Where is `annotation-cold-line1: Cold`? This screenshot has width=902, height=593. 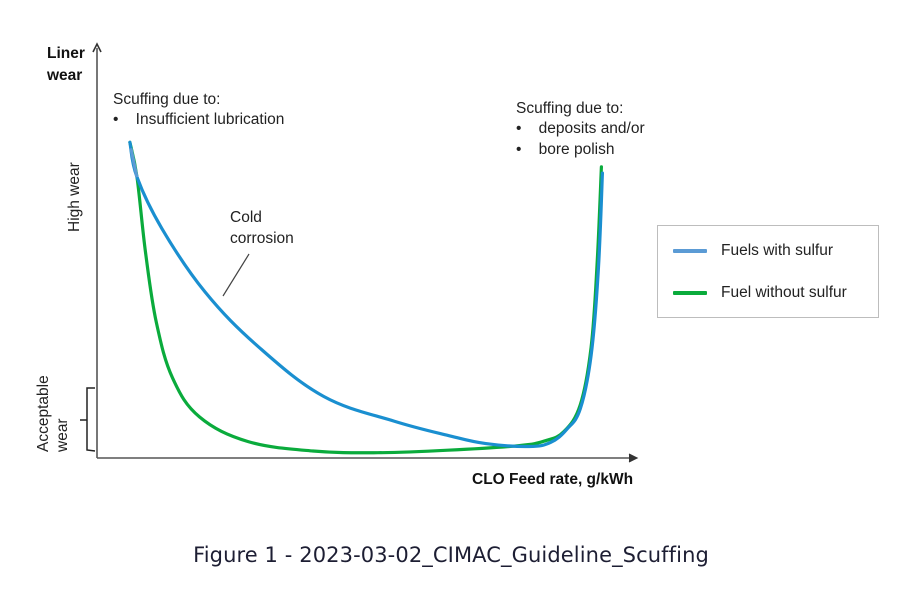 annotation-cold-line1: Cold is located at coordinates (246, 217).